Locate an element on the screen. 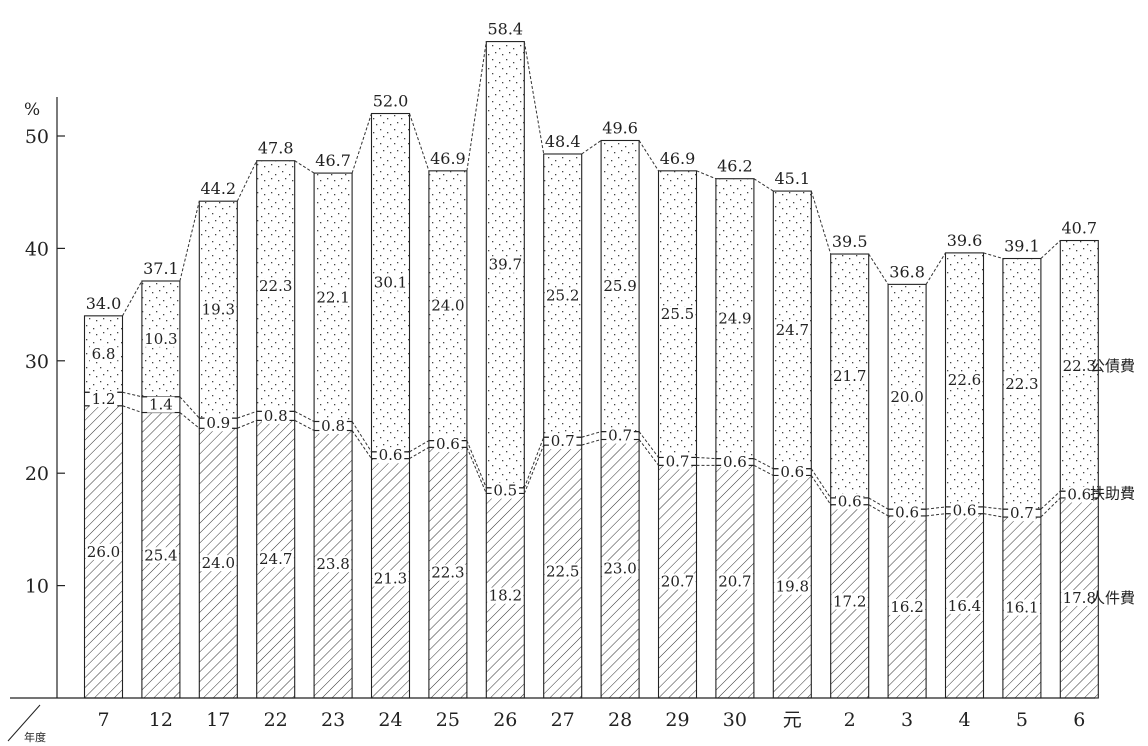  total-label: 46.9 is located at coordinates (678, 158).